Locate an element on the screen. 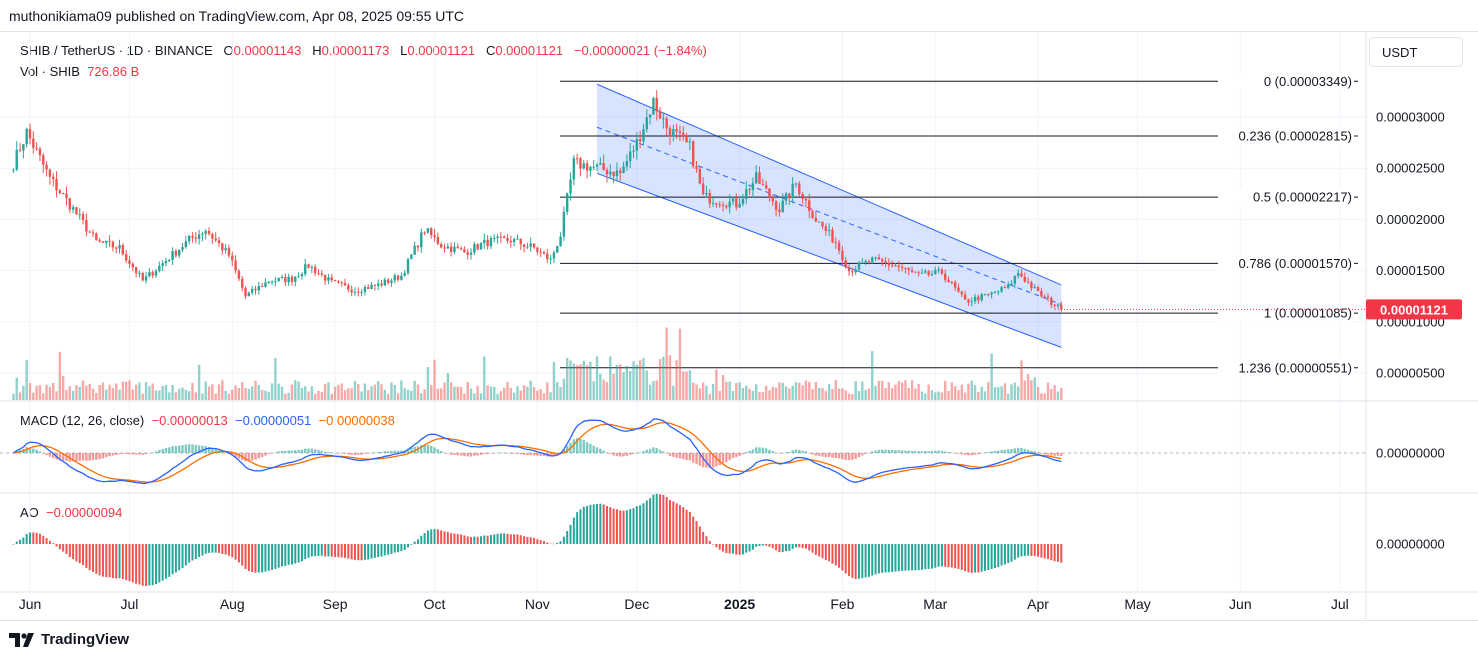 This screenshot has width=1478, height=658. channel-mid is located at coordinates (829, 215).